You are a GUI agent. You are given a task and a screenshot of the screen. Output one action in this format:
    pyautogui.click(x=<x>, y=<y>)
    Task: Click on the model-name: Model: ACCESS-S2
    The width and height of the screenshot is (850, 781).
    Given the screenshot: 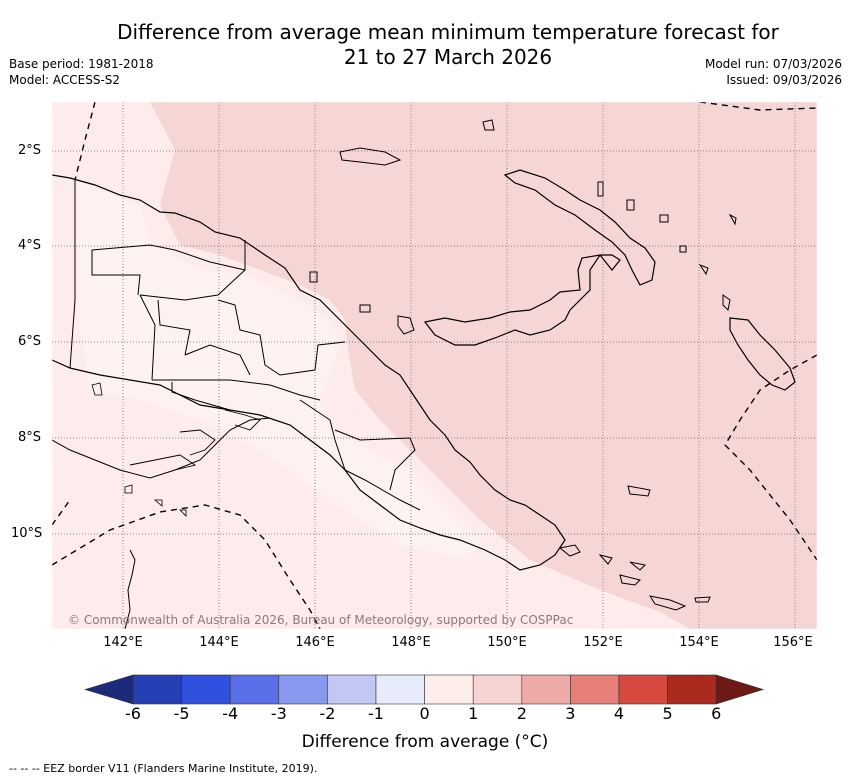 What is the action you would take?
    pyautogui.click(x=65, y=80)
    